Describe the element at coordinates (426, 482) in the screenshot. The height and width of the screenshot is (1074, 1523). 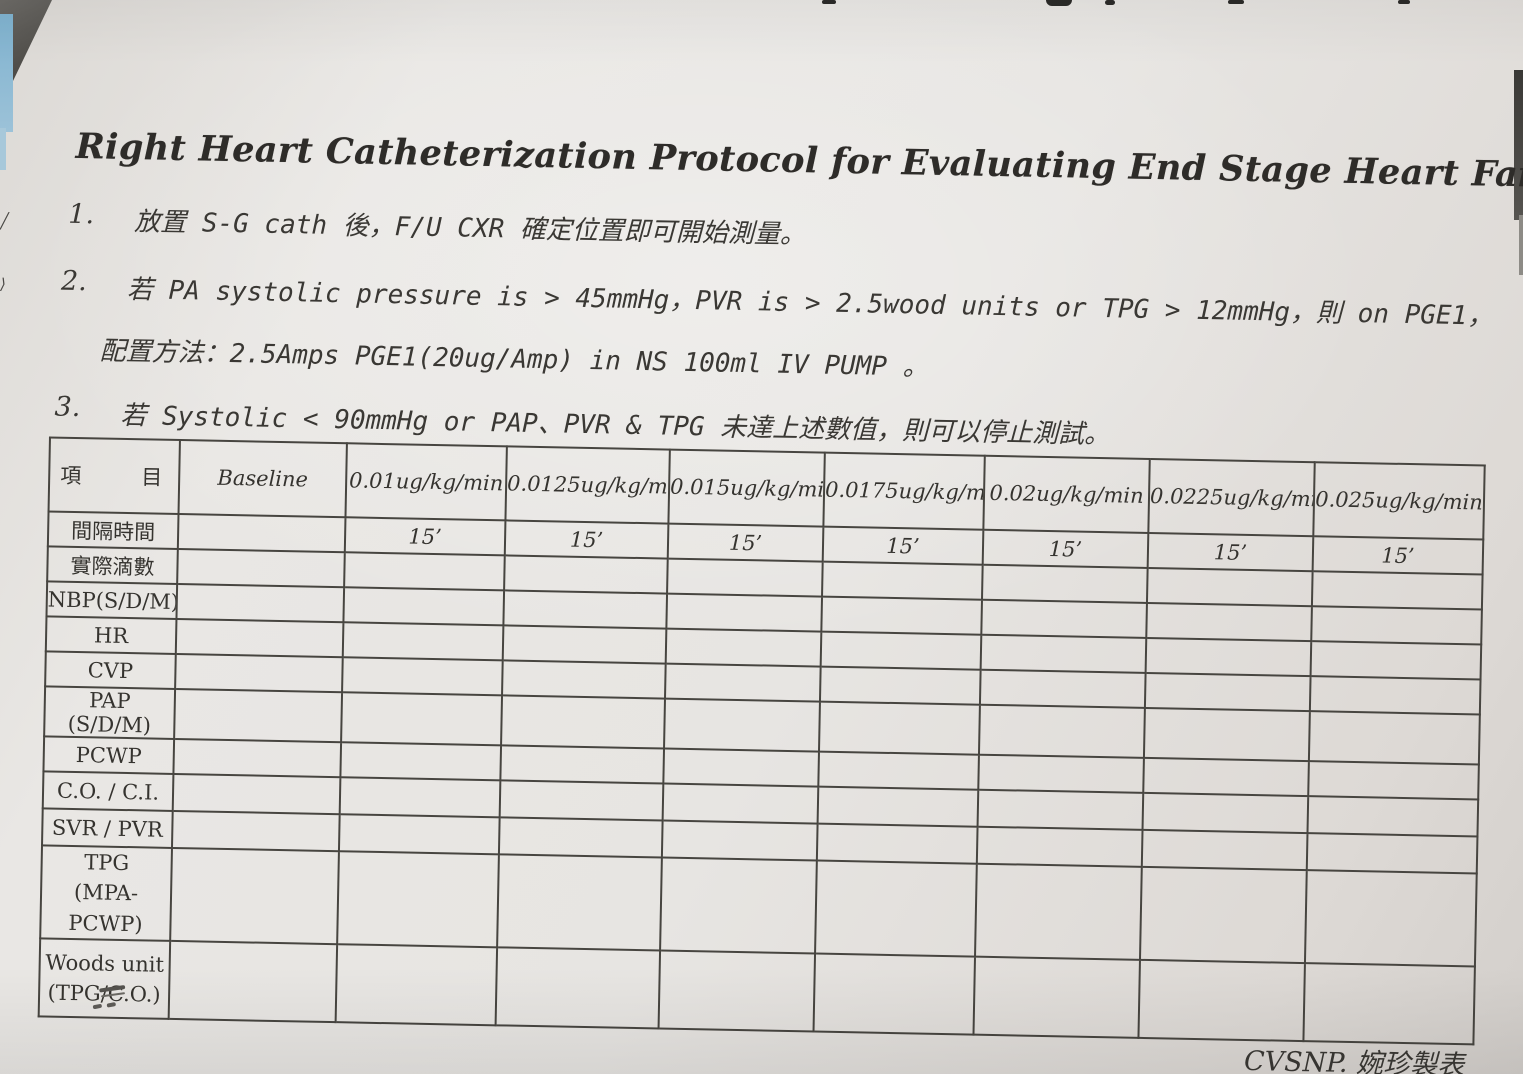
I see `column-header-dose-1: 0.01ug/kg/min` at that location.